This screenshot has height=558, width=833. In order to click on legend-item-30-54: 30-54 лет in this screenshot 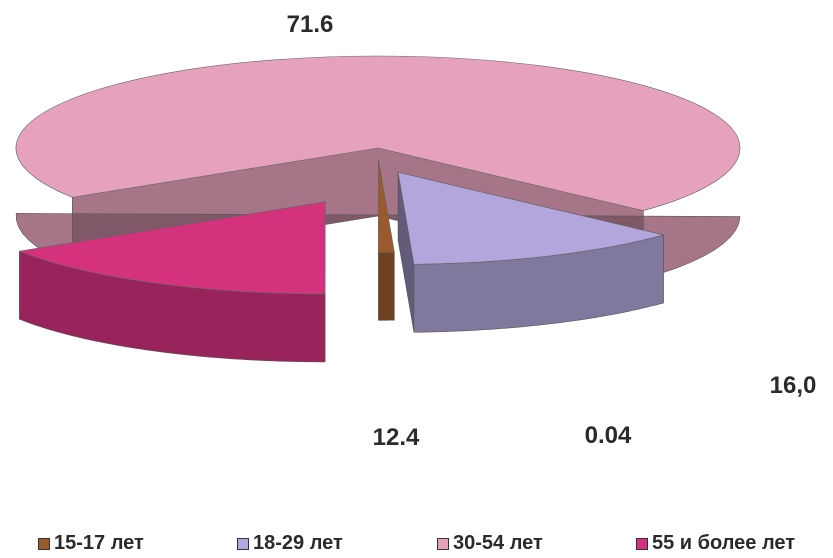, I will do `click(490, 543)`.